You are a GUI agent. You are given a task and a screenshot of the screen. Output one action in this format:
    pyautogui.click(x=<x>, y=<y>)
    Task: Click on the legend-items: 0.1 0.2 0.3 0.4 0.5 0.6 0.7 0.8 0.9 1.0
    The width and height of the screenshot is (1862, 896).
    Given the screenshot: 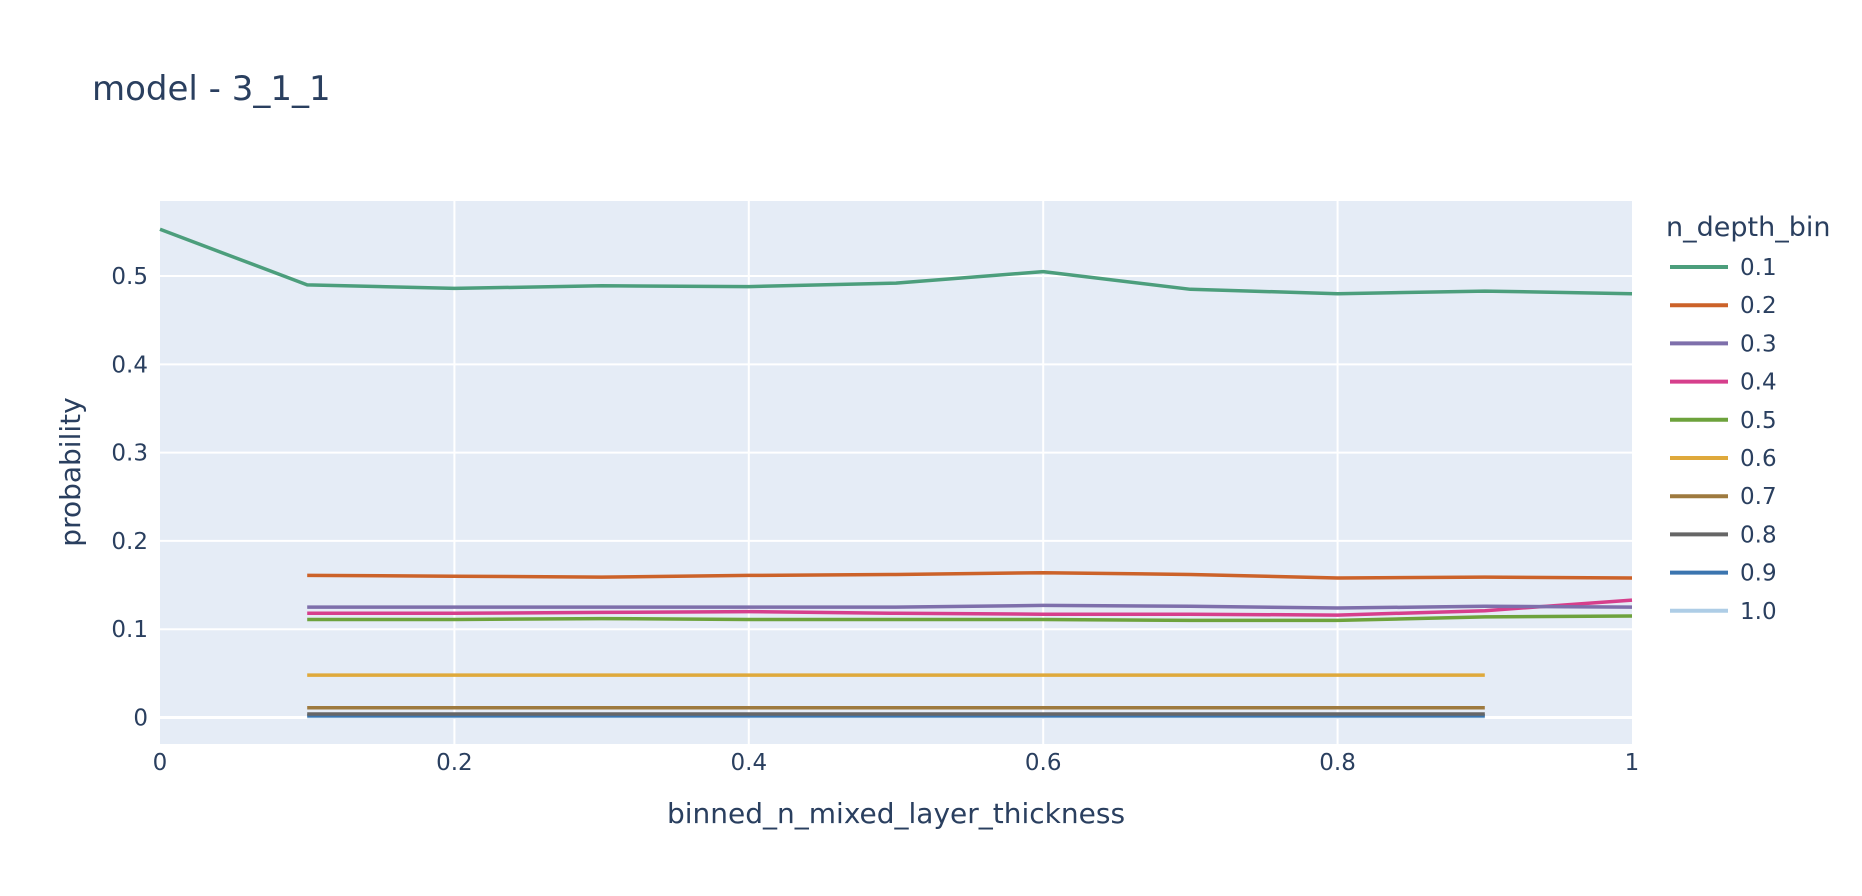 What is the action you would take?
    pyautogui.click(x=1723, y=440)
    